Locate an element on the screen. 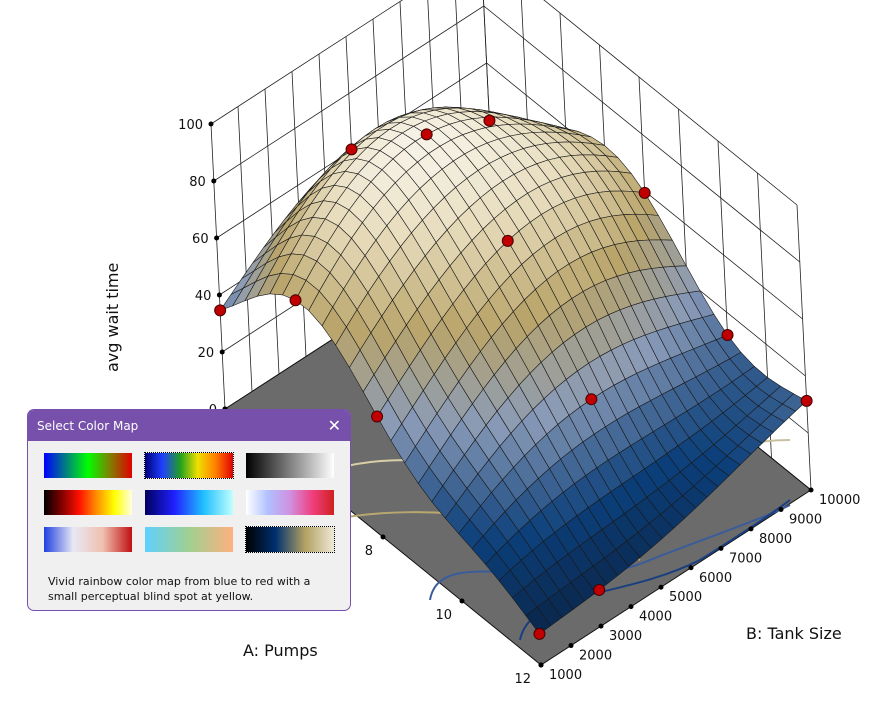 Image resolution: width=885 pixels, height=706 pixels. colormap-swatch-hot is located at coordinates (88, 502).